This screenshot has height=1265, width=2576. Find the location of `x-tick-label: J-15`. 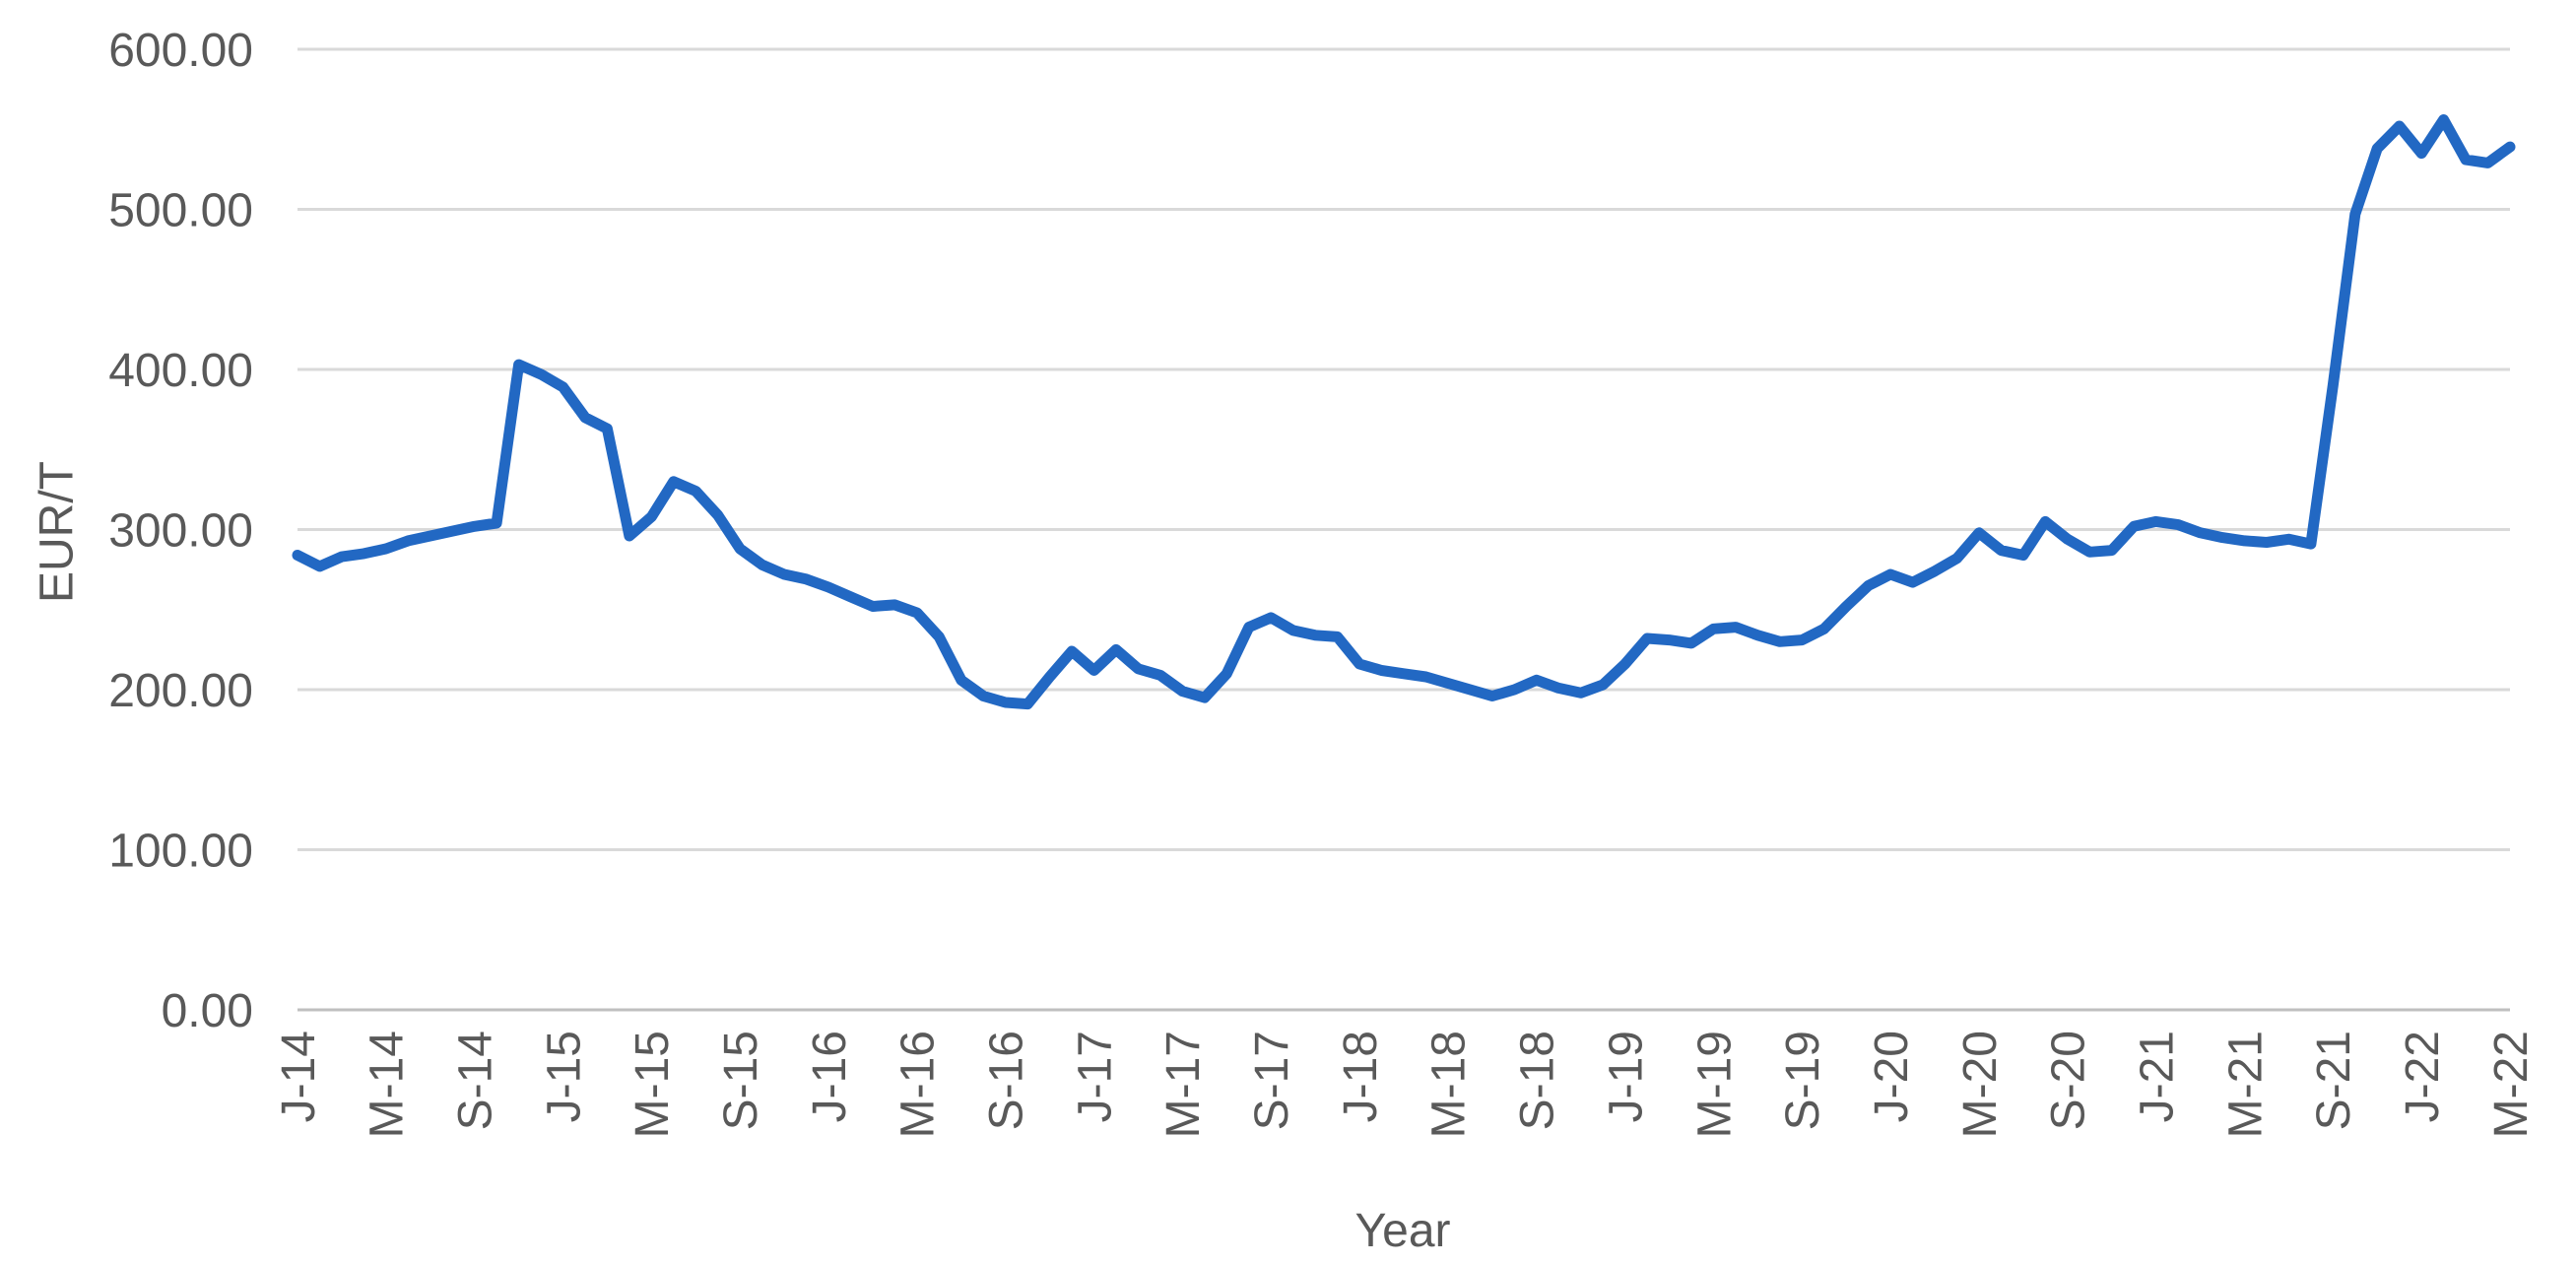

x-tick-label: J-15 is located at coordinates (564, 1076).